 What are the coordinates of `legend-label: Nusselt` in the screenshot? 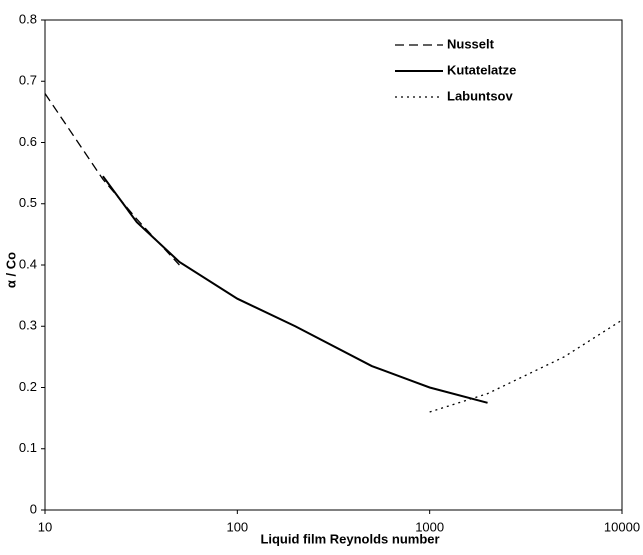 It's located at (471, 43).